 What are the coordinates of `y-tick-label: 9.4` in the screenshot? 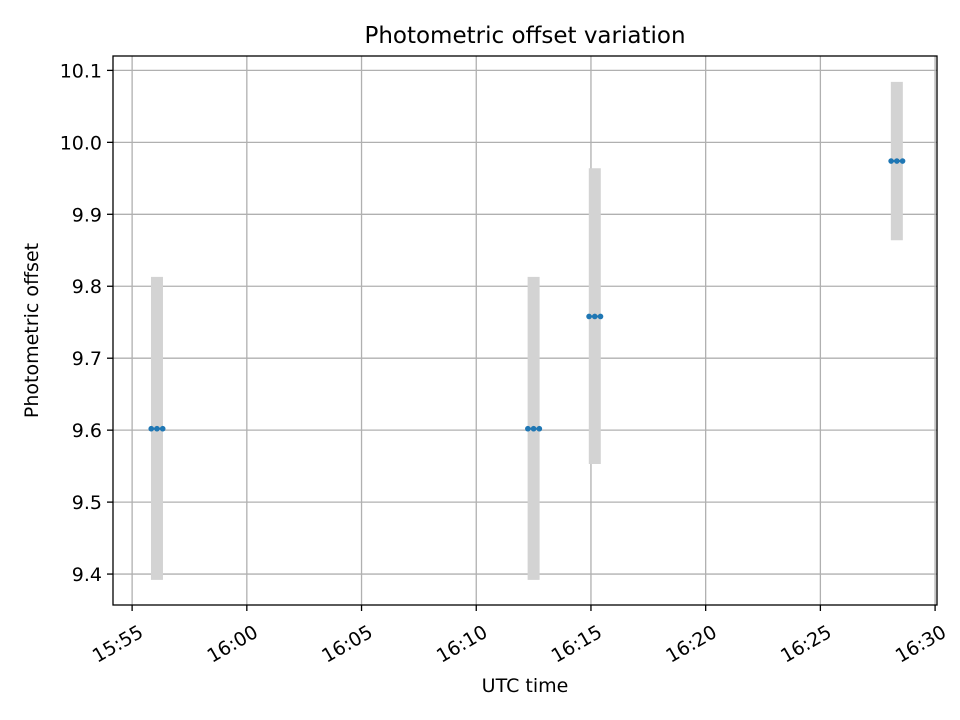 It's located at (87, 575).